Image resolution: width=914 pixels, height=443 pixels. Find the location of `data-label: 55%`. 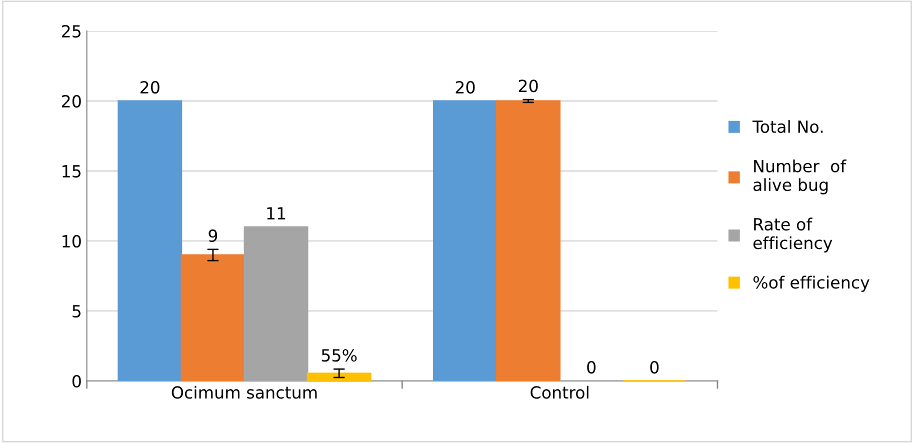

data-label: 55% is located at coordinates (339, 355).